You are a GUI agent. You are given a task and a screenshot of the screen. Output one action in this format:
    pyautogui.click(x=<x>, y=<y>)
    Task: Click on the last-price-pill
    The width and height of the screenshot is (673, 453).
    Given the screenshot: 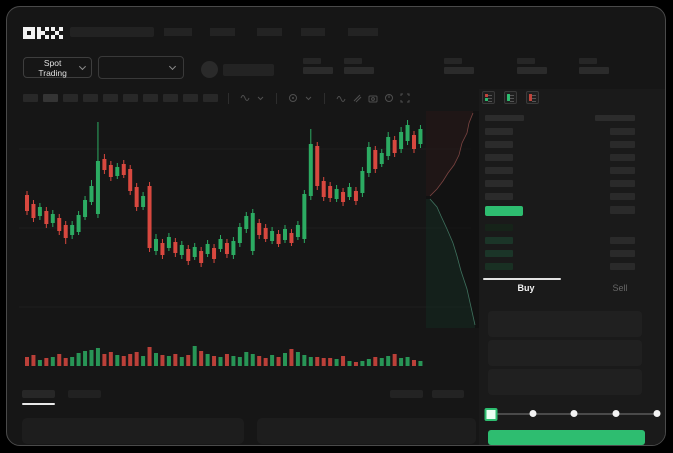 What is the action you would take?
    pyautogui.click(x=504, y=211)
    